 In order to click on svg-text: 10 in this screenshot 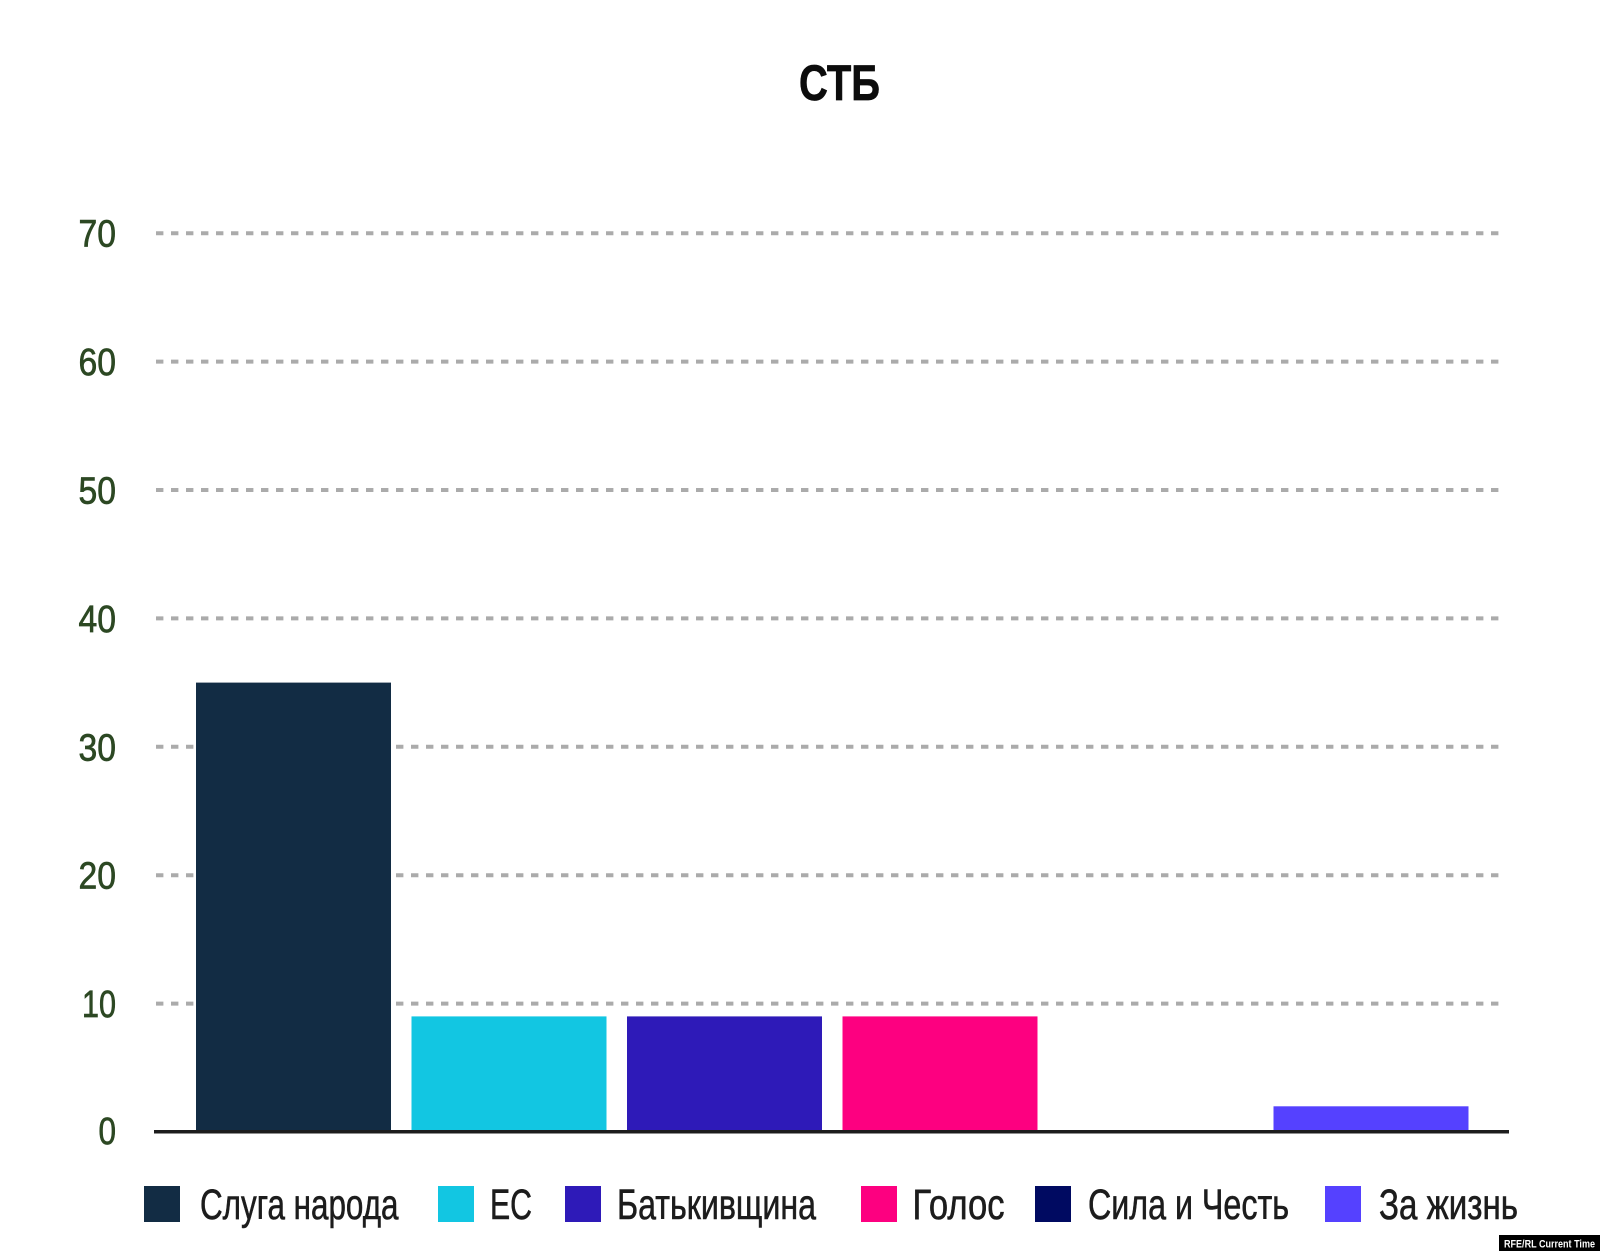, I will do `click(99, 1005)`.